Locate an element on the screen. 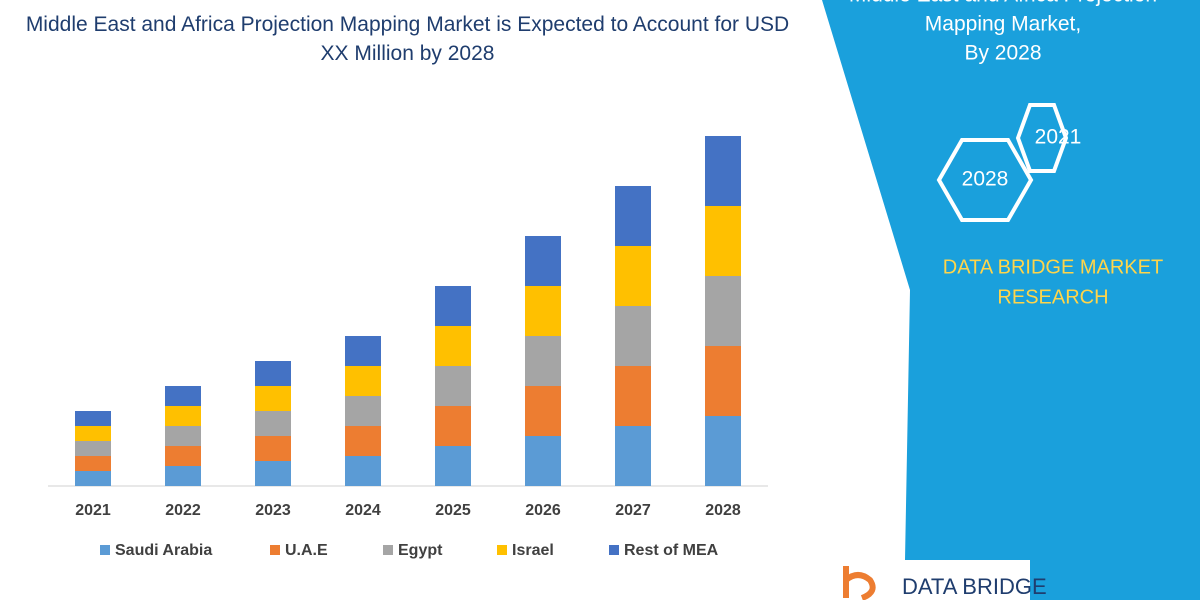 The width and height of the screenshot is (1200, 600). panel-title: Middle East and Africa Projection is located at coordinates (1003, 3).